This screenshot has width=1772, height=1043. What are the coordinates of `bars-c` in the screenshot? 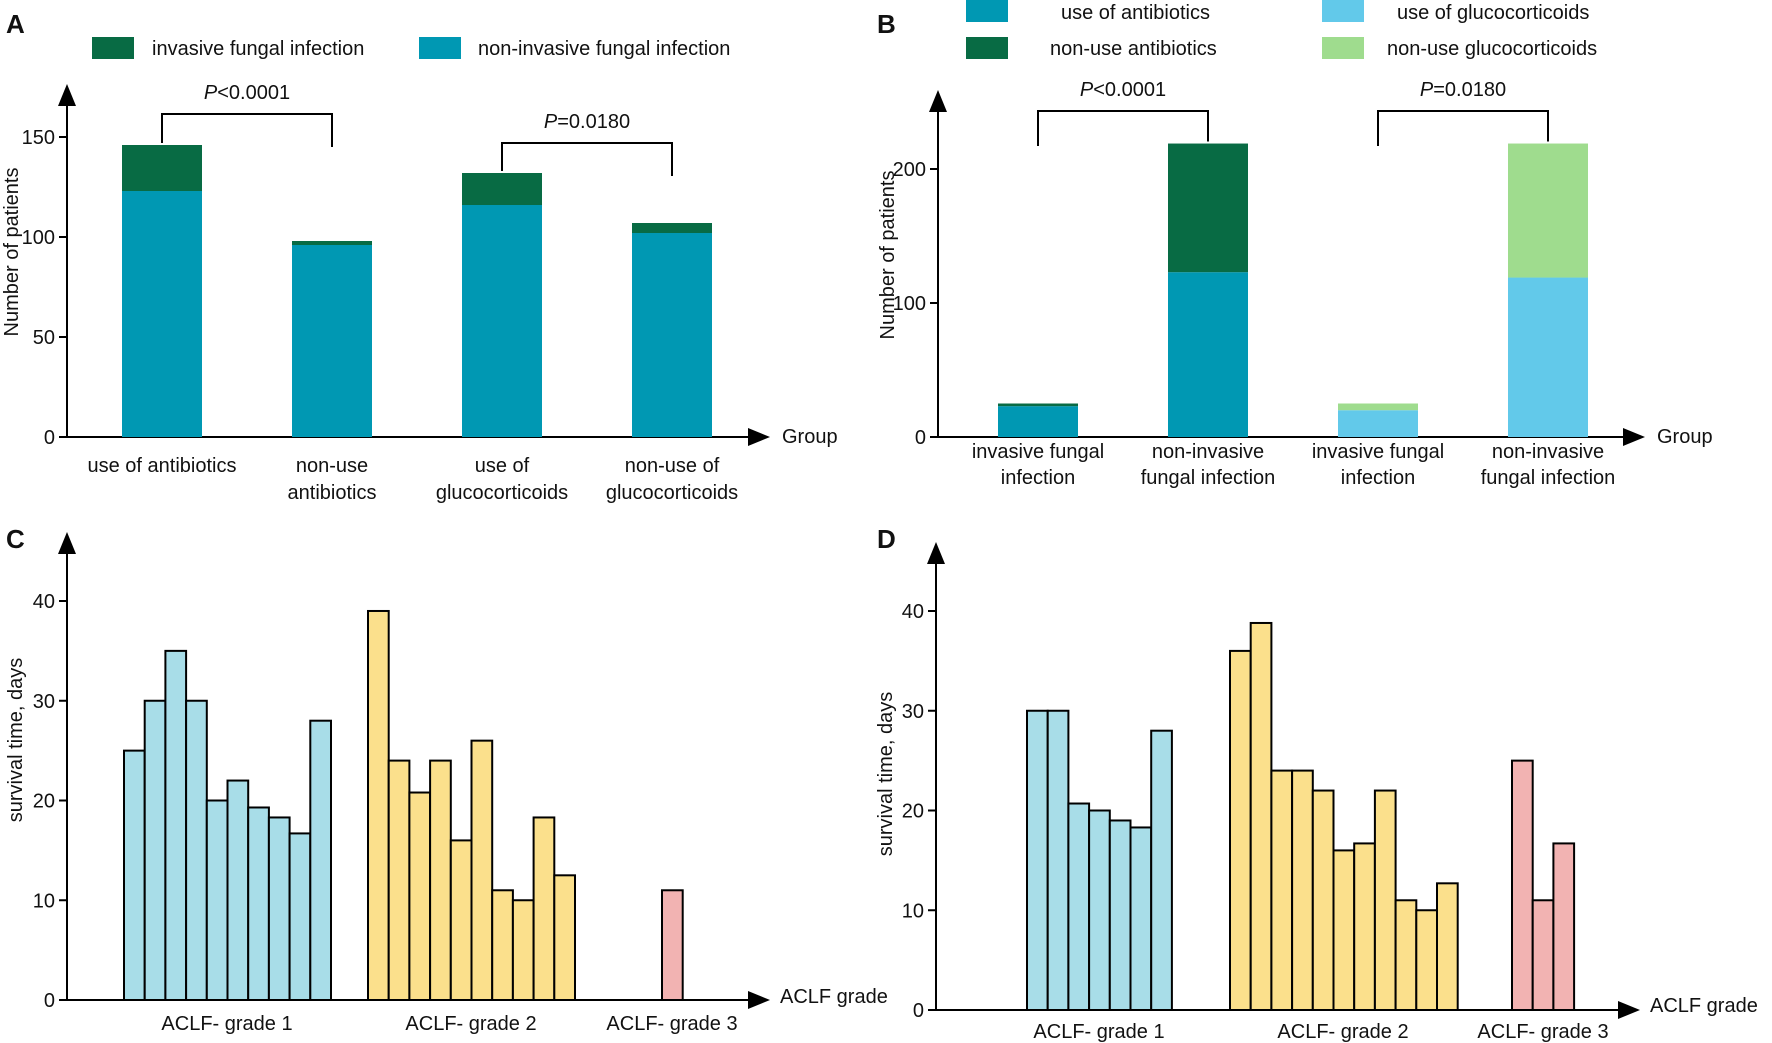 It's located at (403, 805).